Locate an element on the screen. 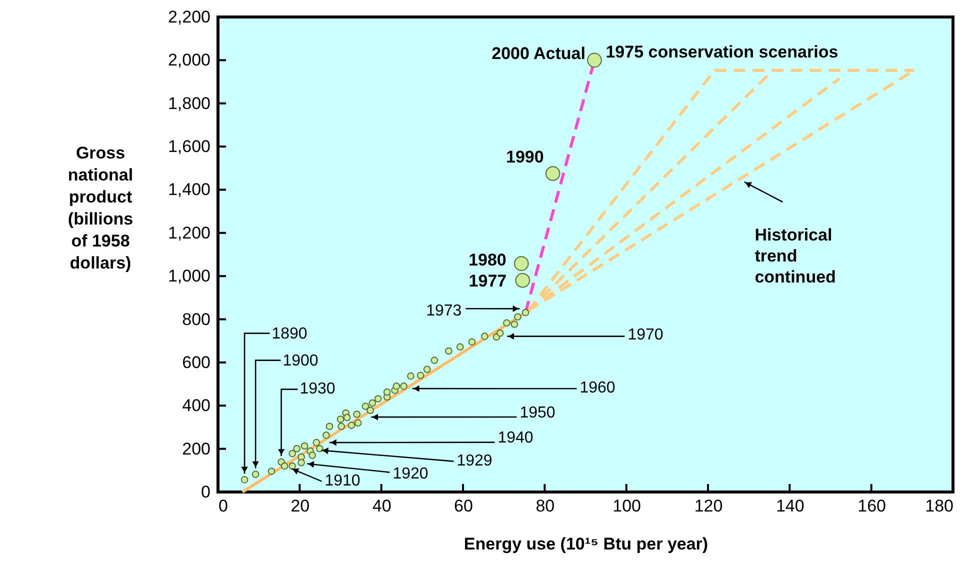  annotation: 1990 is located at coordinates (525, 157).